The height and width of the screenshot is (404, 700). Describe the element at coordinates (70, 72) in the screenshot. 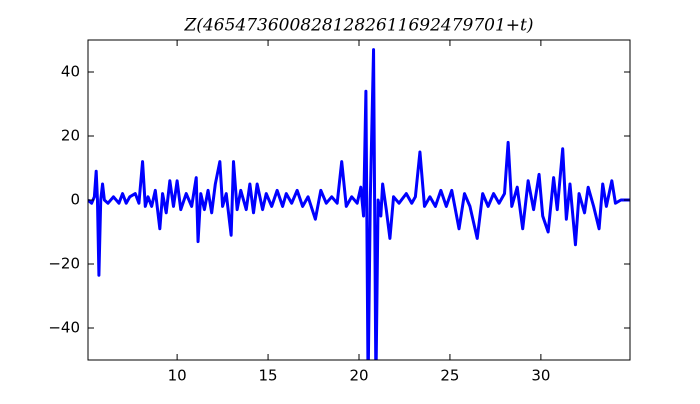

I see `y-tick-label: 40` at that location.